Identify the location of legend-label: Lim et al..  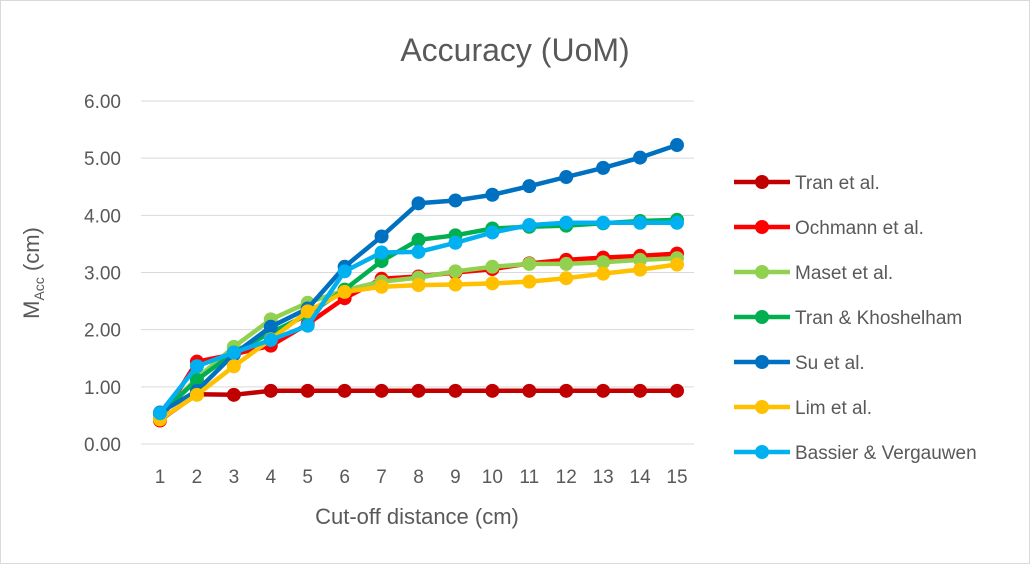
(833, 408).